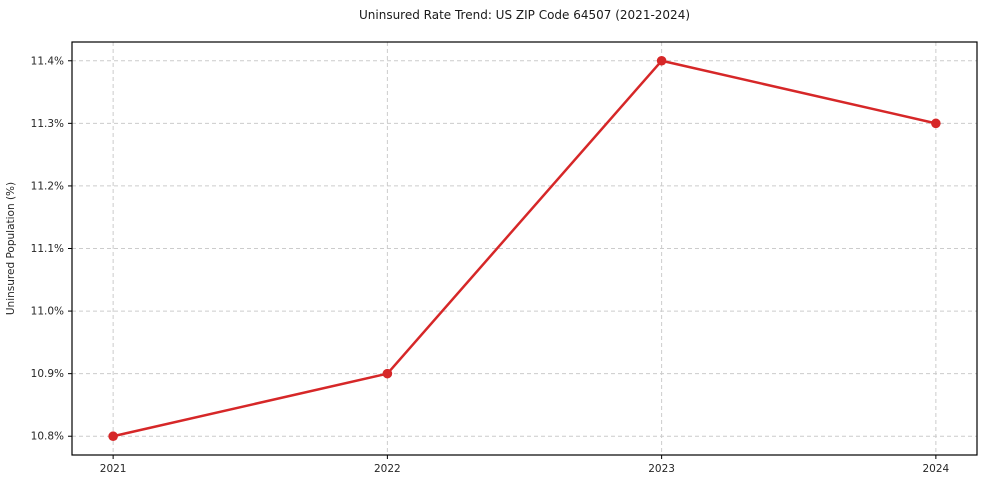 The height and width of the screenshot is (490, 989). I want to click on y-tick-label: 11.0%, so click(47, 312).